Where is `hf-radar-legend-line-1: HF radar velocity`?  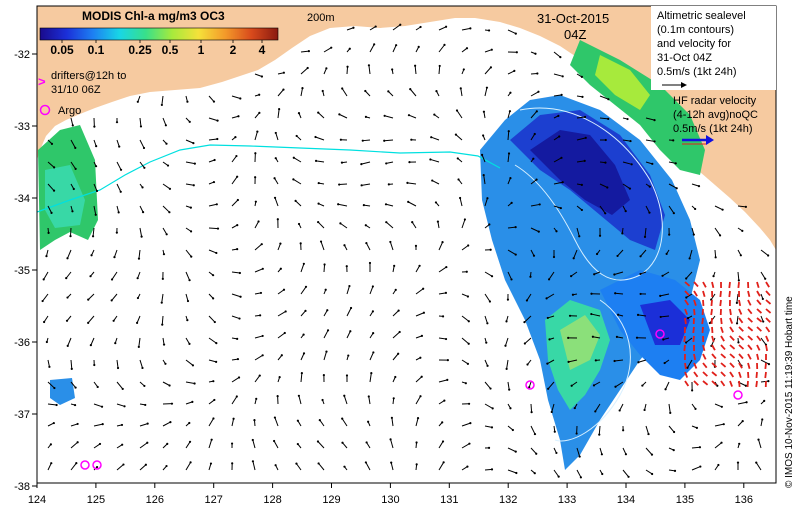
hf-radar-legend-line-1: HF radar velocity is located at coordinates (715, 101).